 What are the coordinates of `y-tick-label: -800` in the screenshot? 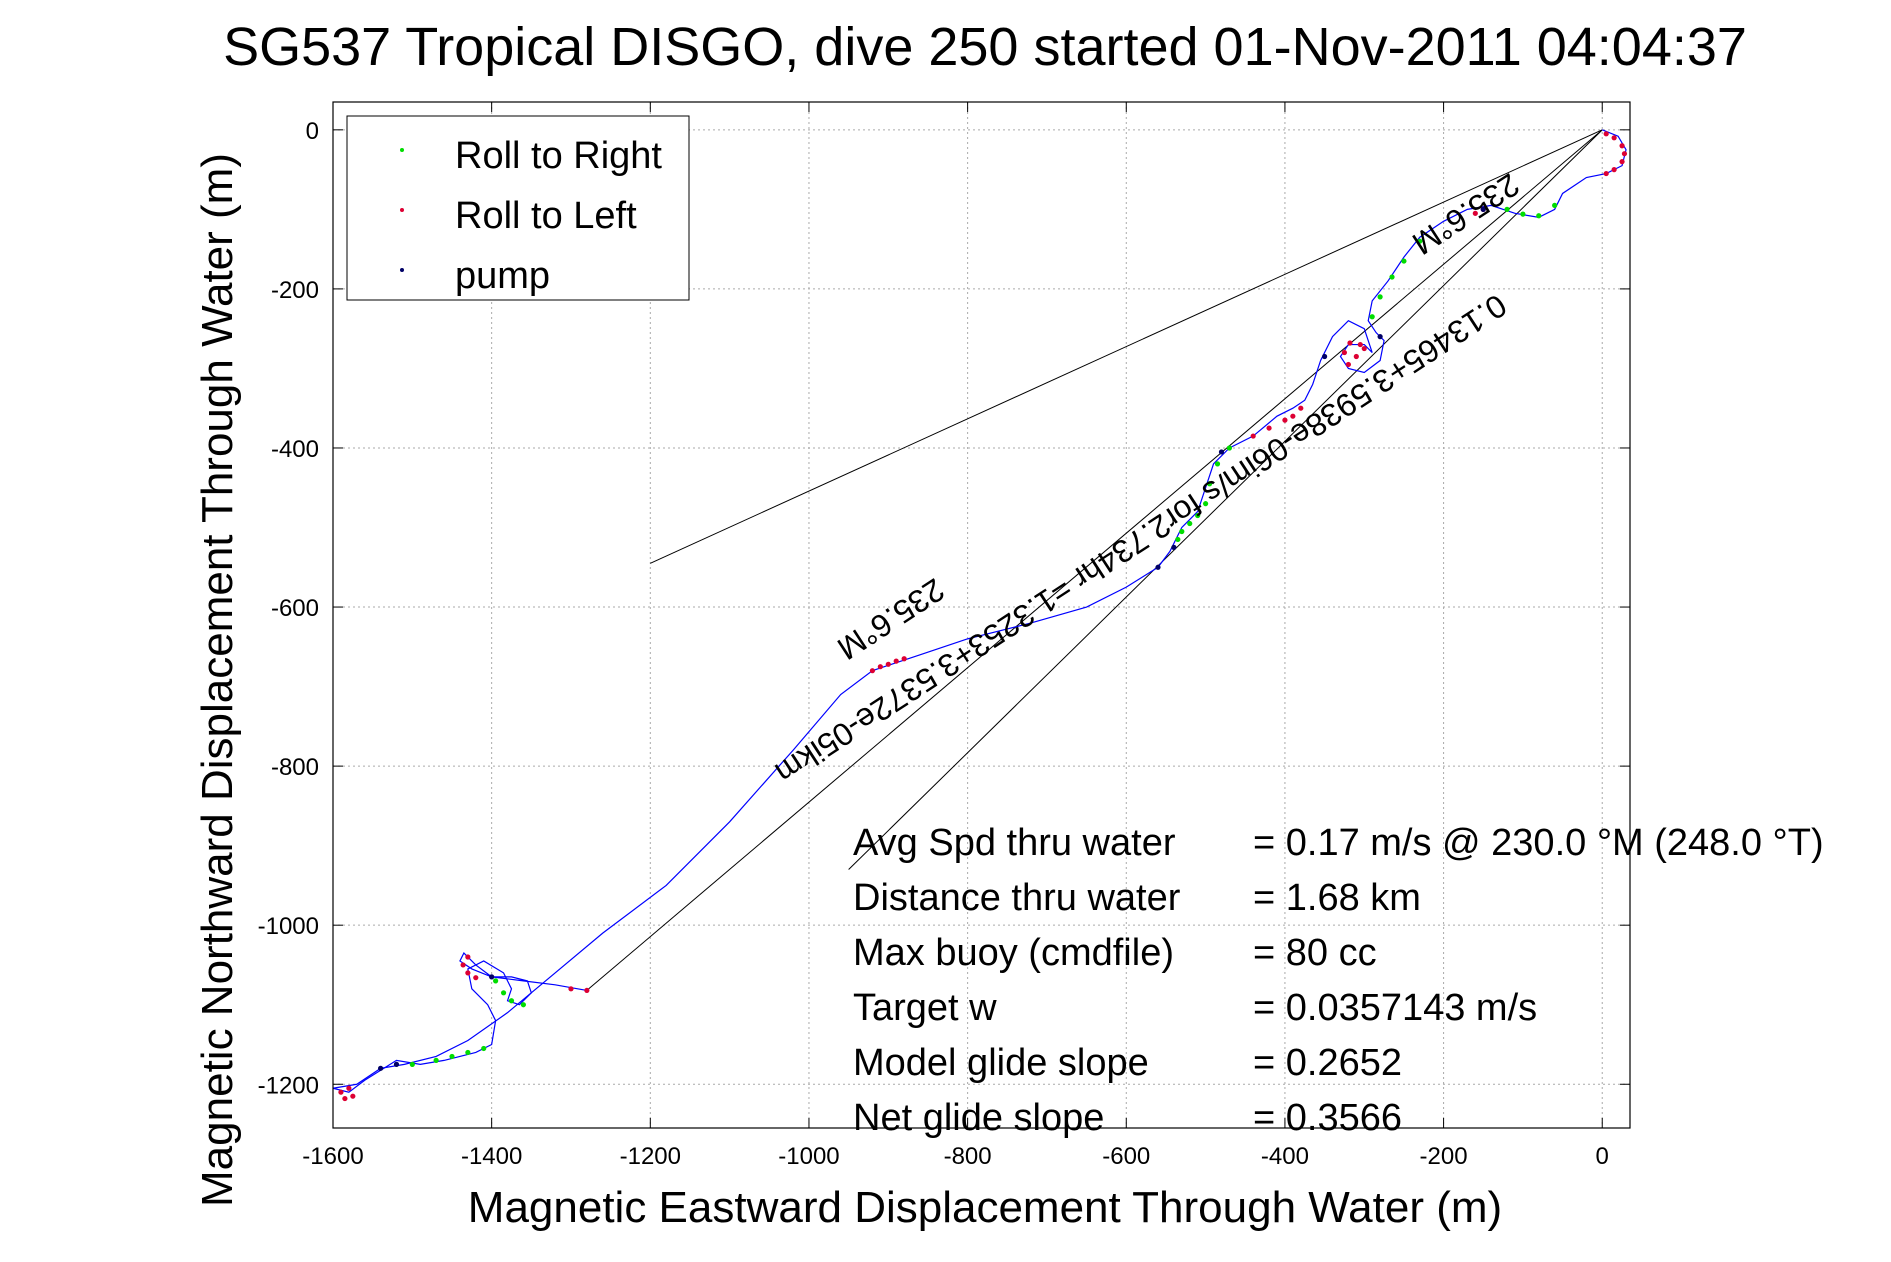 It's located at (295, 767).